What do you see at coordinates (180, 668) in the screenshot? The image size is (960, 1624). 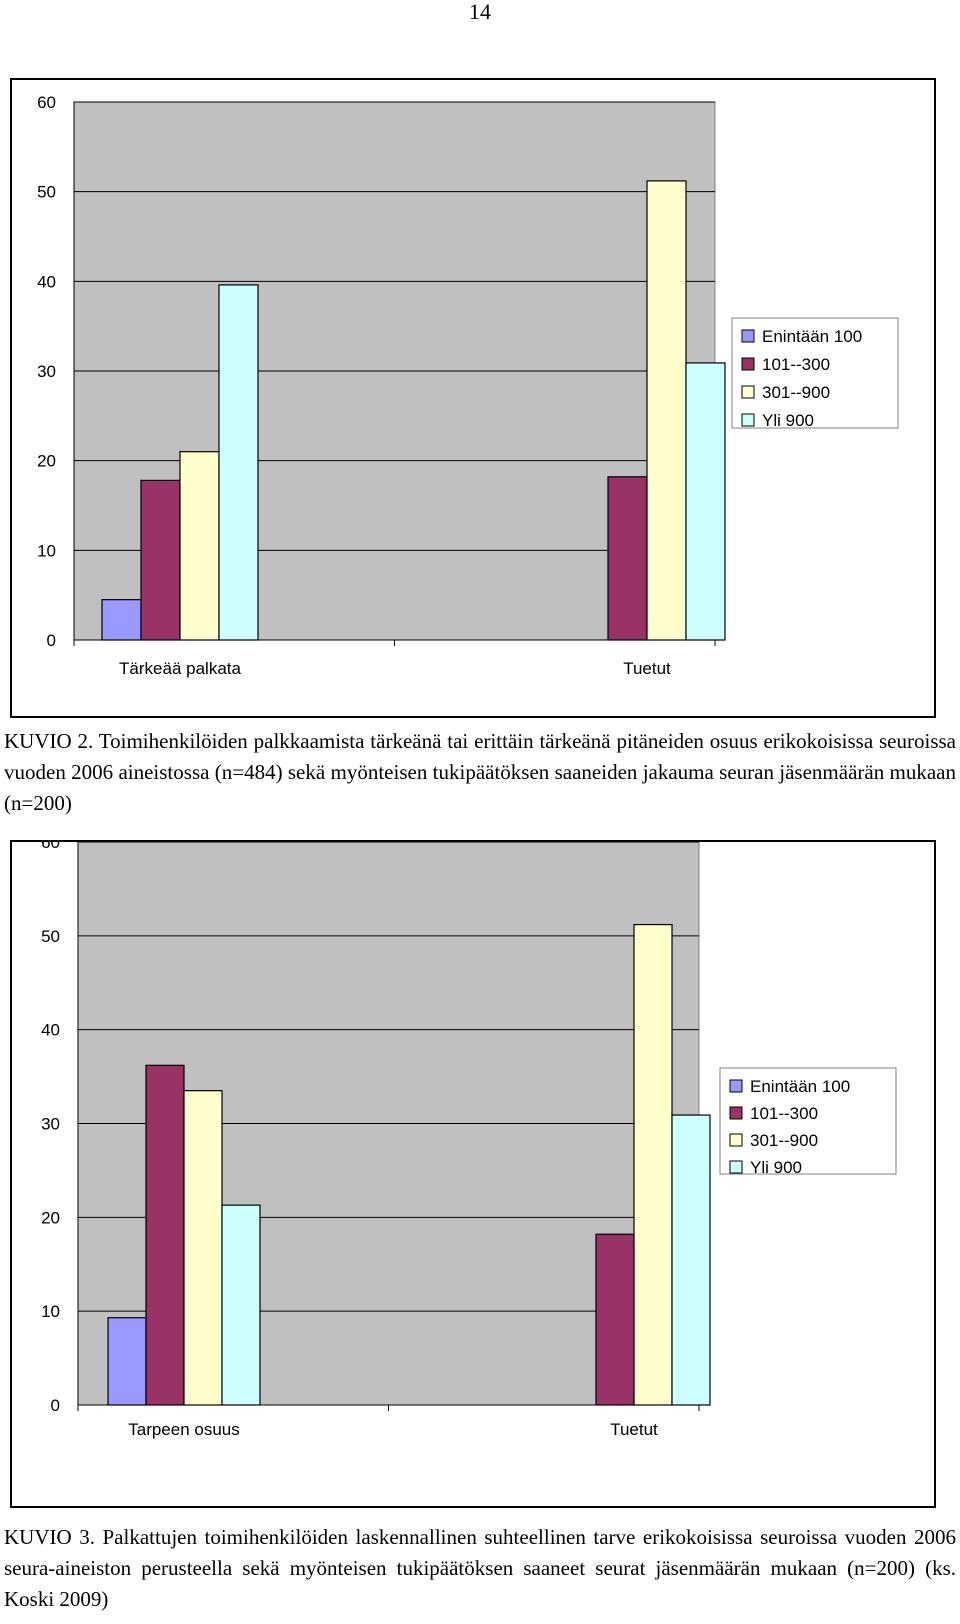 I see `x-category-label: Tärkeää palkata` at bounding box center [180, 668].